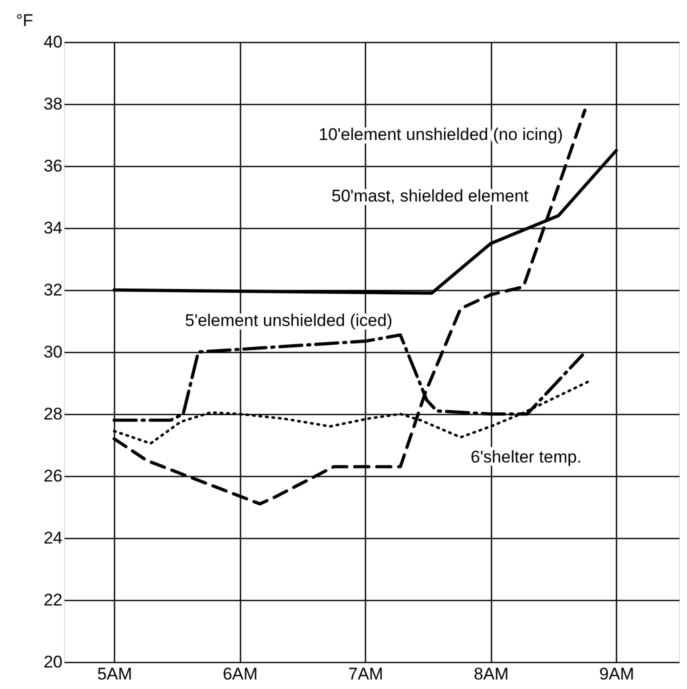 The width and height of the screenshot is (687, 689). Describe the element at coordinates (25, 20) in the screenshot. I see `y-axis-title: °F` at that location.